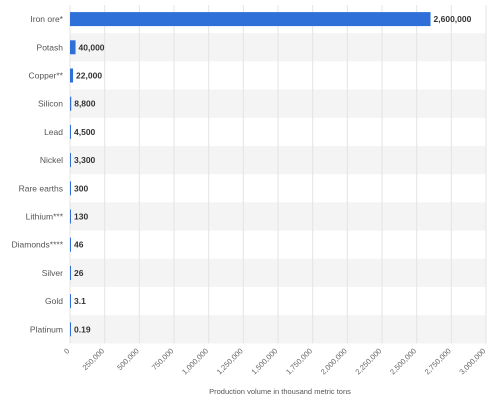 Image resolution: width=500 pixels, height=402 pixels. What do you see at coordinates (53, 132) in the screenshot?
I see `category-label: Lead` at bounding box center [53, 132].